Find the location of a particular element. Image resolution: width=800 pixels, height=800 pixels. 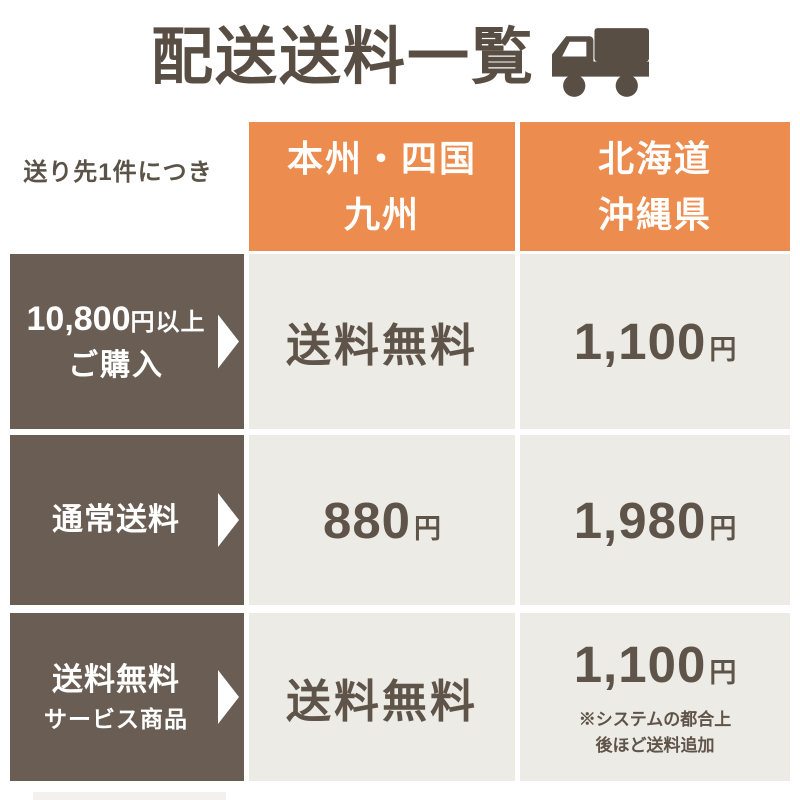

row-label-line1: 10,800円以上 is located at coordinates (116, 319).